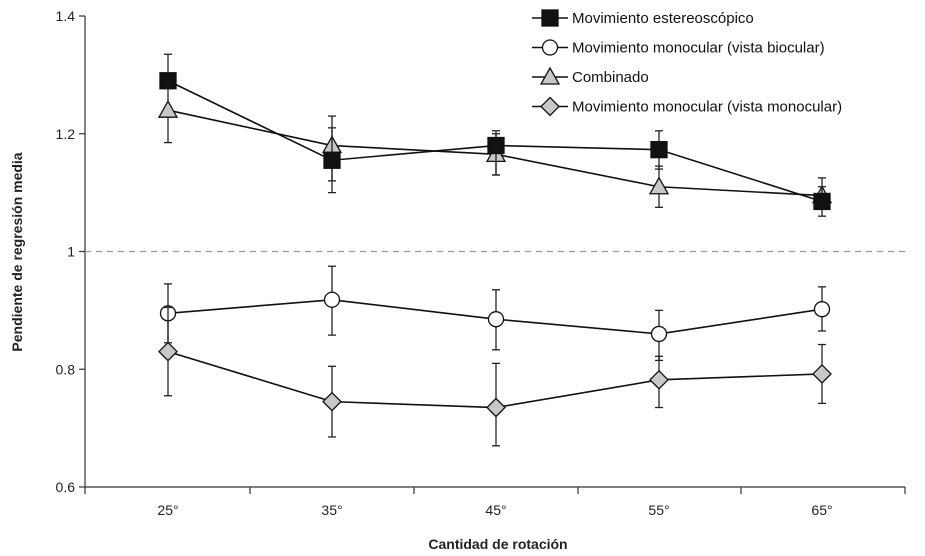 This screenshot has width=925, height=556. I want to click on legend-item: Movimiento monocular (vista biocular), so click(678, 48).